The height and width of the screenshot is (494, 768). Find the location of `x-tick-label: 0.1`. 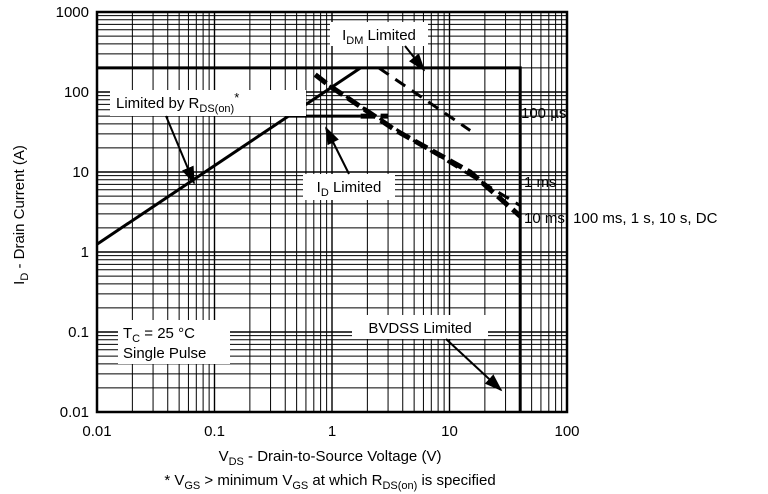

x-tick-label: 0.1 is located at coordinates (214, 431).